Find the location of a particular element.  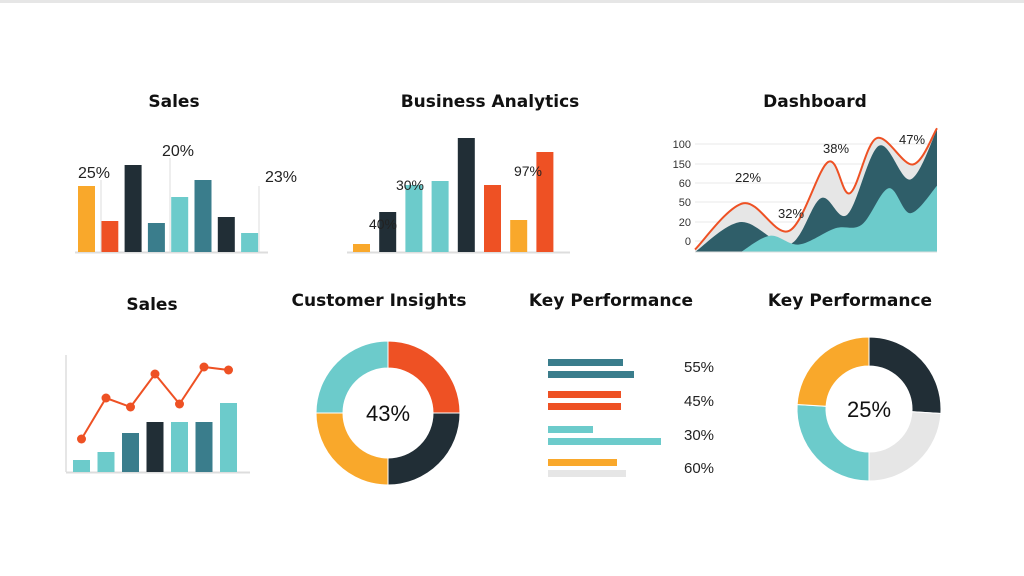

donut-center-label: 25% is located at coordinates (869, 409).